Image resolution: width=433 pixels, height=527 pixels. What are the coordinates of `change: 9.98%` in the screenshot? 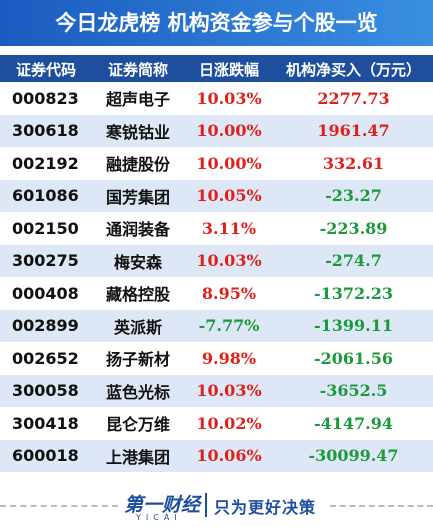 It's located at (229, 358).